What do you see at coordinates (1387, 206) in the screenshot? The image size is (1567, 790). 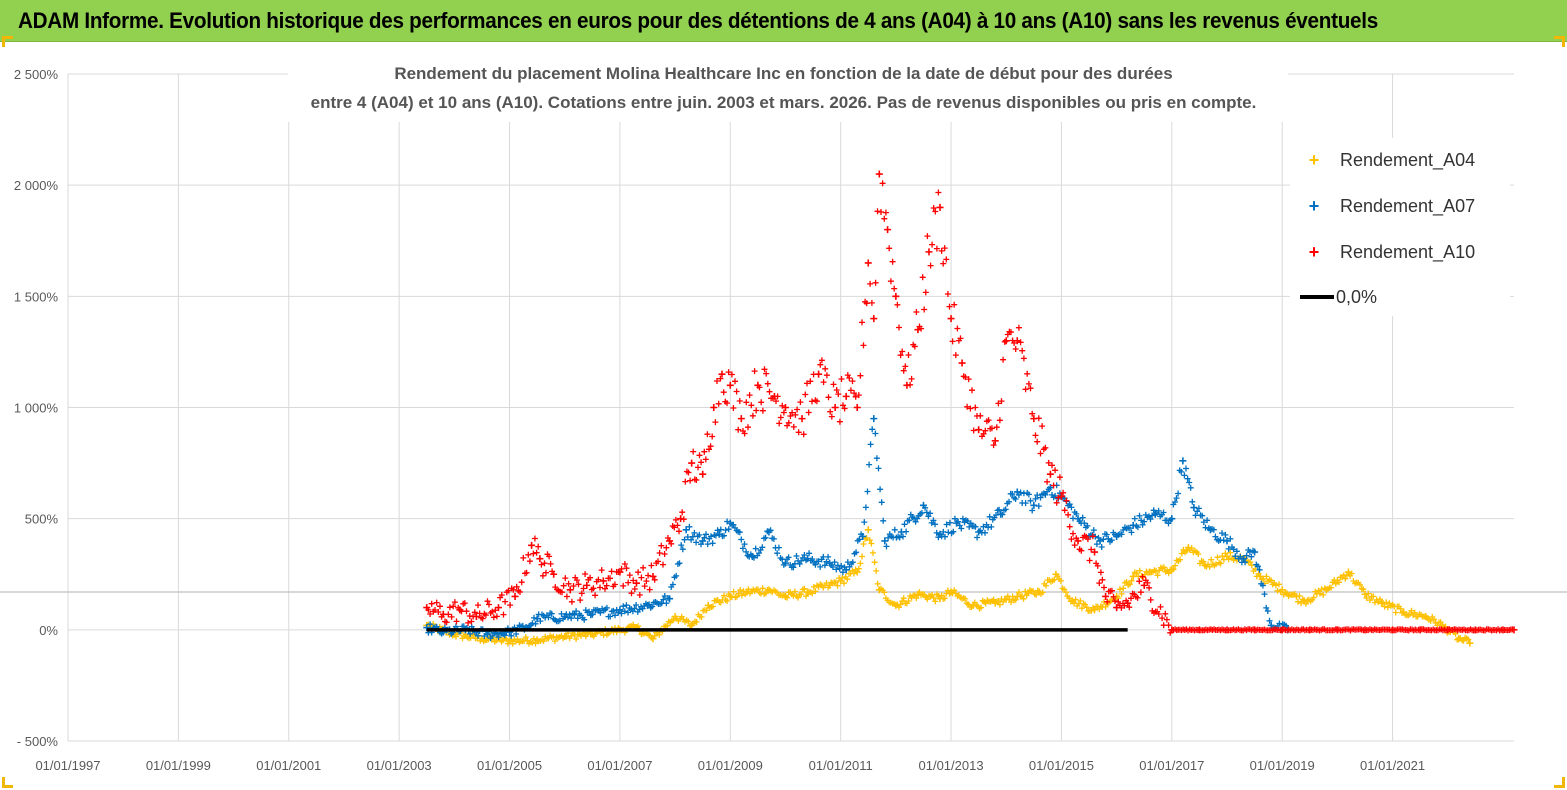 I see `legend-item-a07: + Rendement_A07` at bounding box center [1387, 206].